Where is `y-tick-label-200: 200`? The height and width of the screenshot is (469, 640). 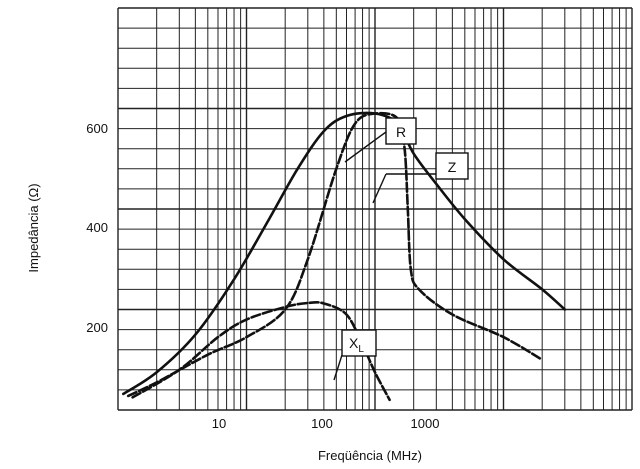 y-tick-label-200: 200 is located at coordinates (97, 327).